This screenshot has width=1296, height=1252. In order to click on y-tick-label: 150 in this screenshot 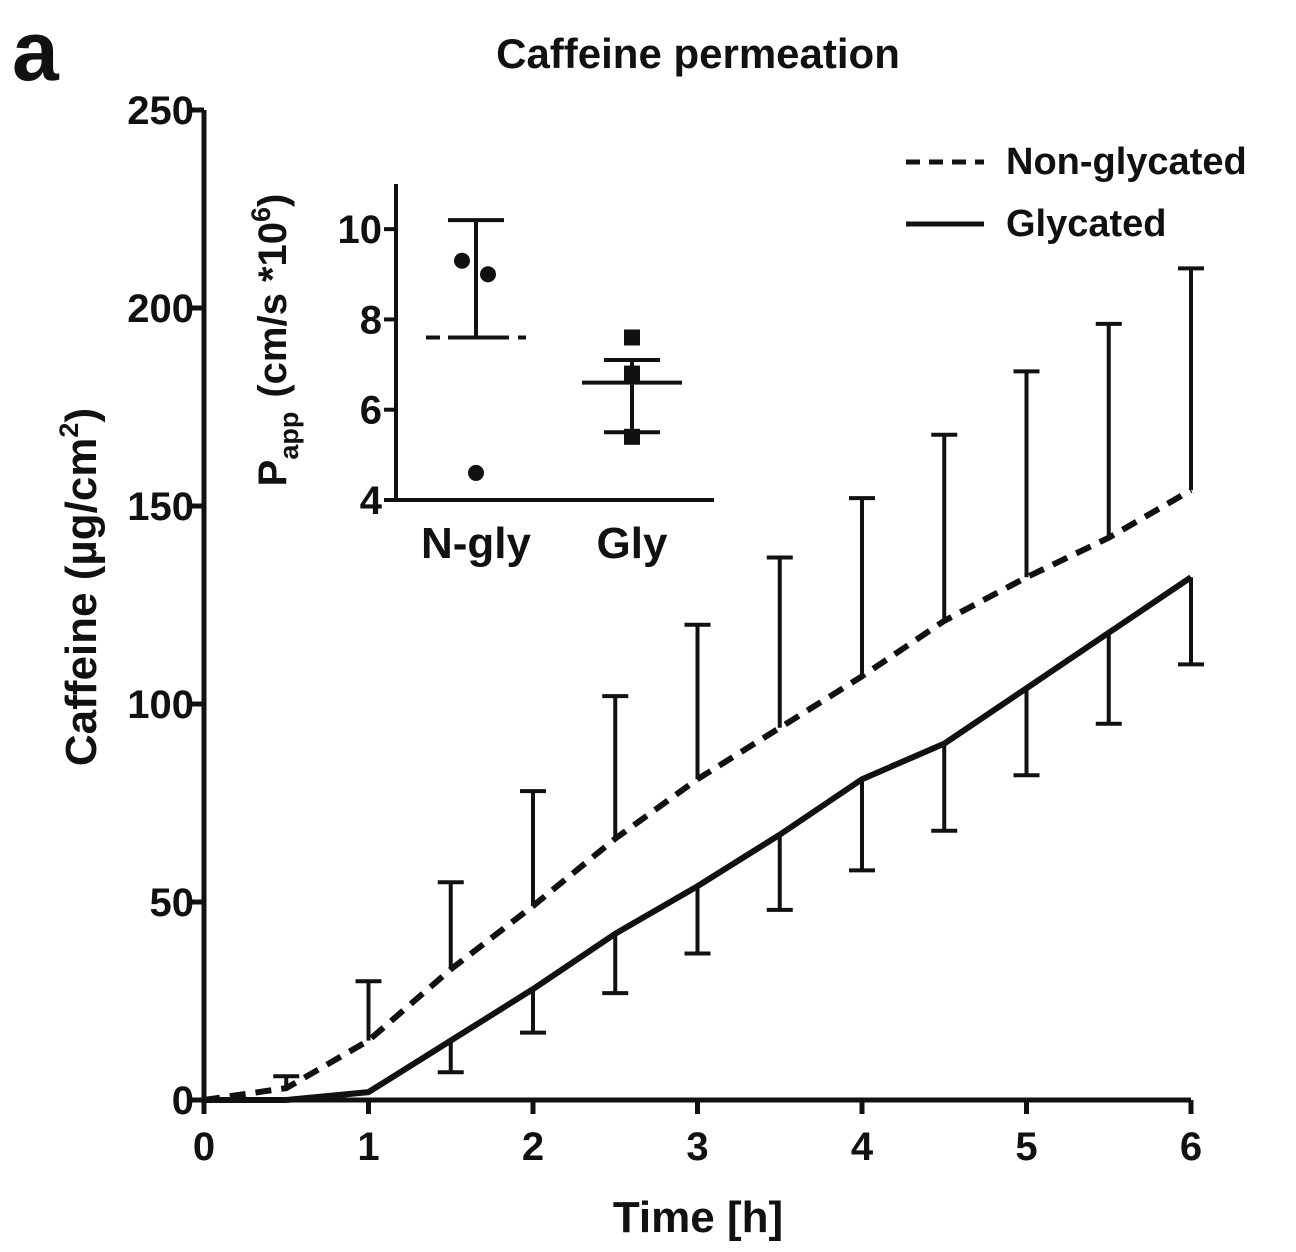, I will do `click(160, 507)`.